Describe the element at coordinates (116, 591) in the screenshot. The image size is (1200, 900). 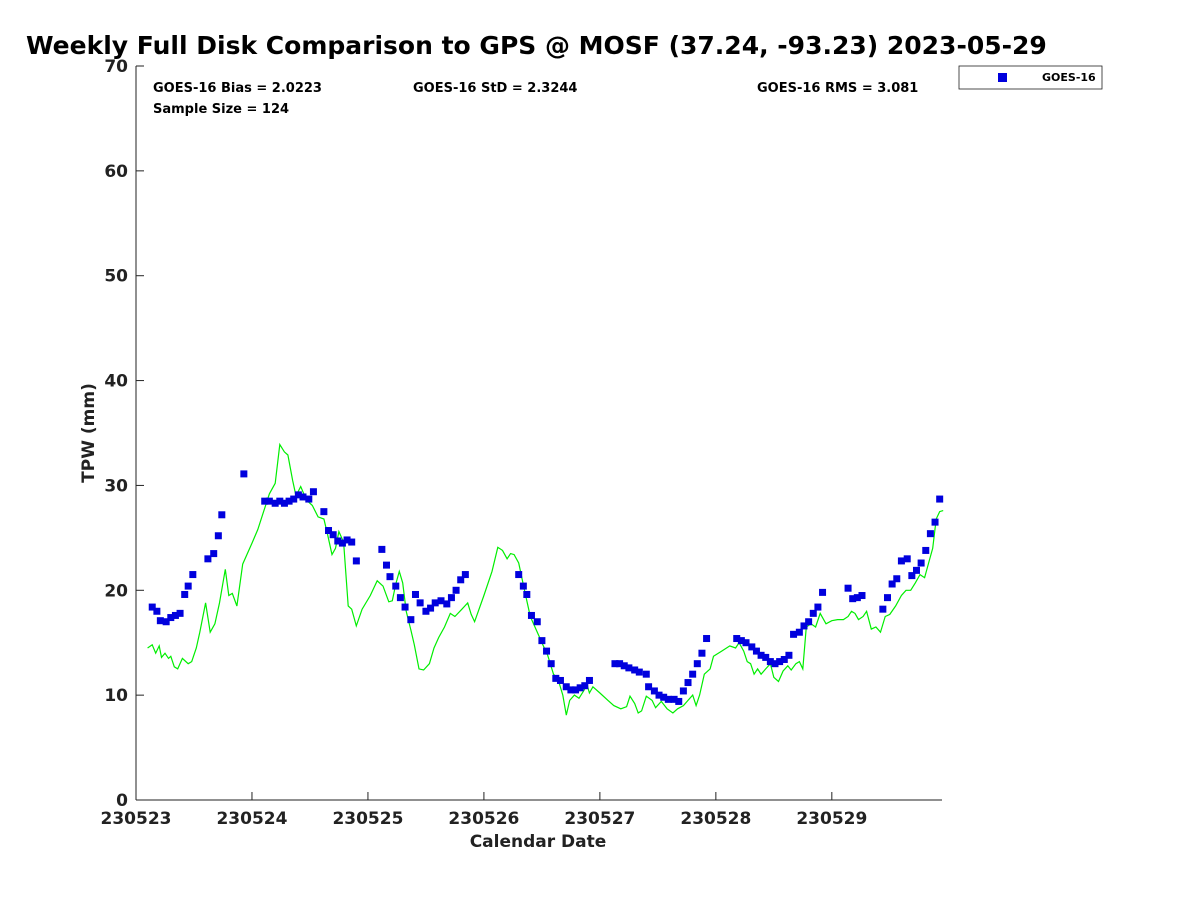
I see `y-tick-label: 20` at that location.